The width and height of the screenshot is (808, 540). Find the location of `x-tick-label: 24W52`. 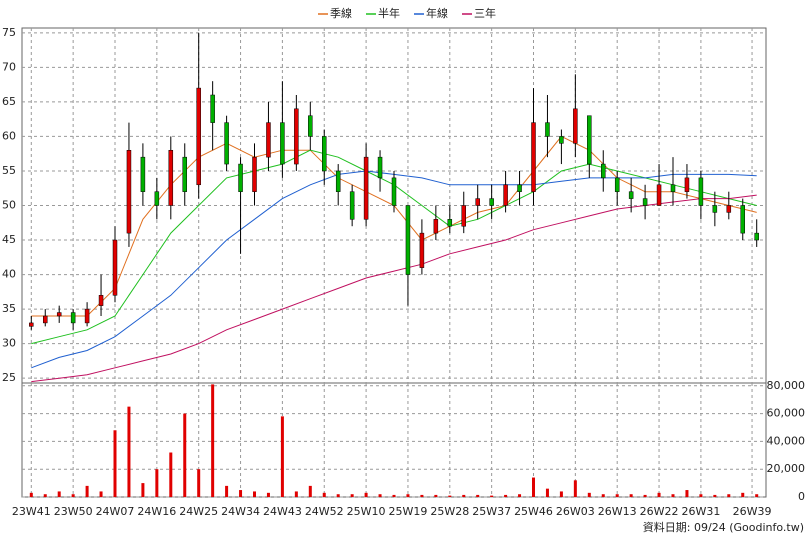

x-tick-label: 24W52 is located at coordinates (324, 511).